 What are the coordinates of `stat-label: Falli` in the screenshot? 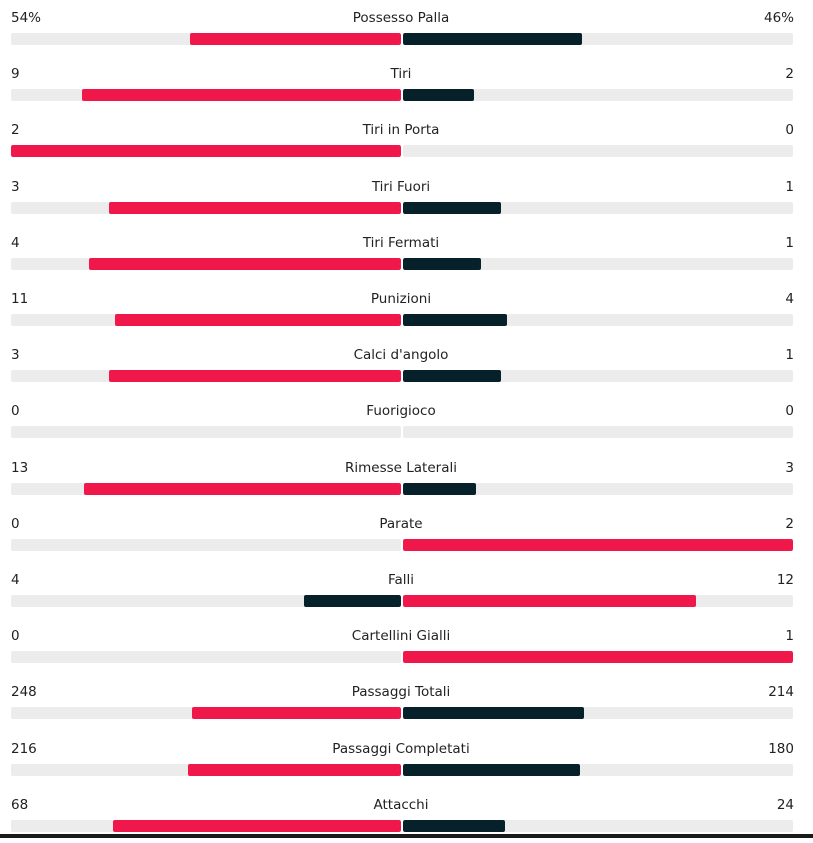 It's located at (401, 580).